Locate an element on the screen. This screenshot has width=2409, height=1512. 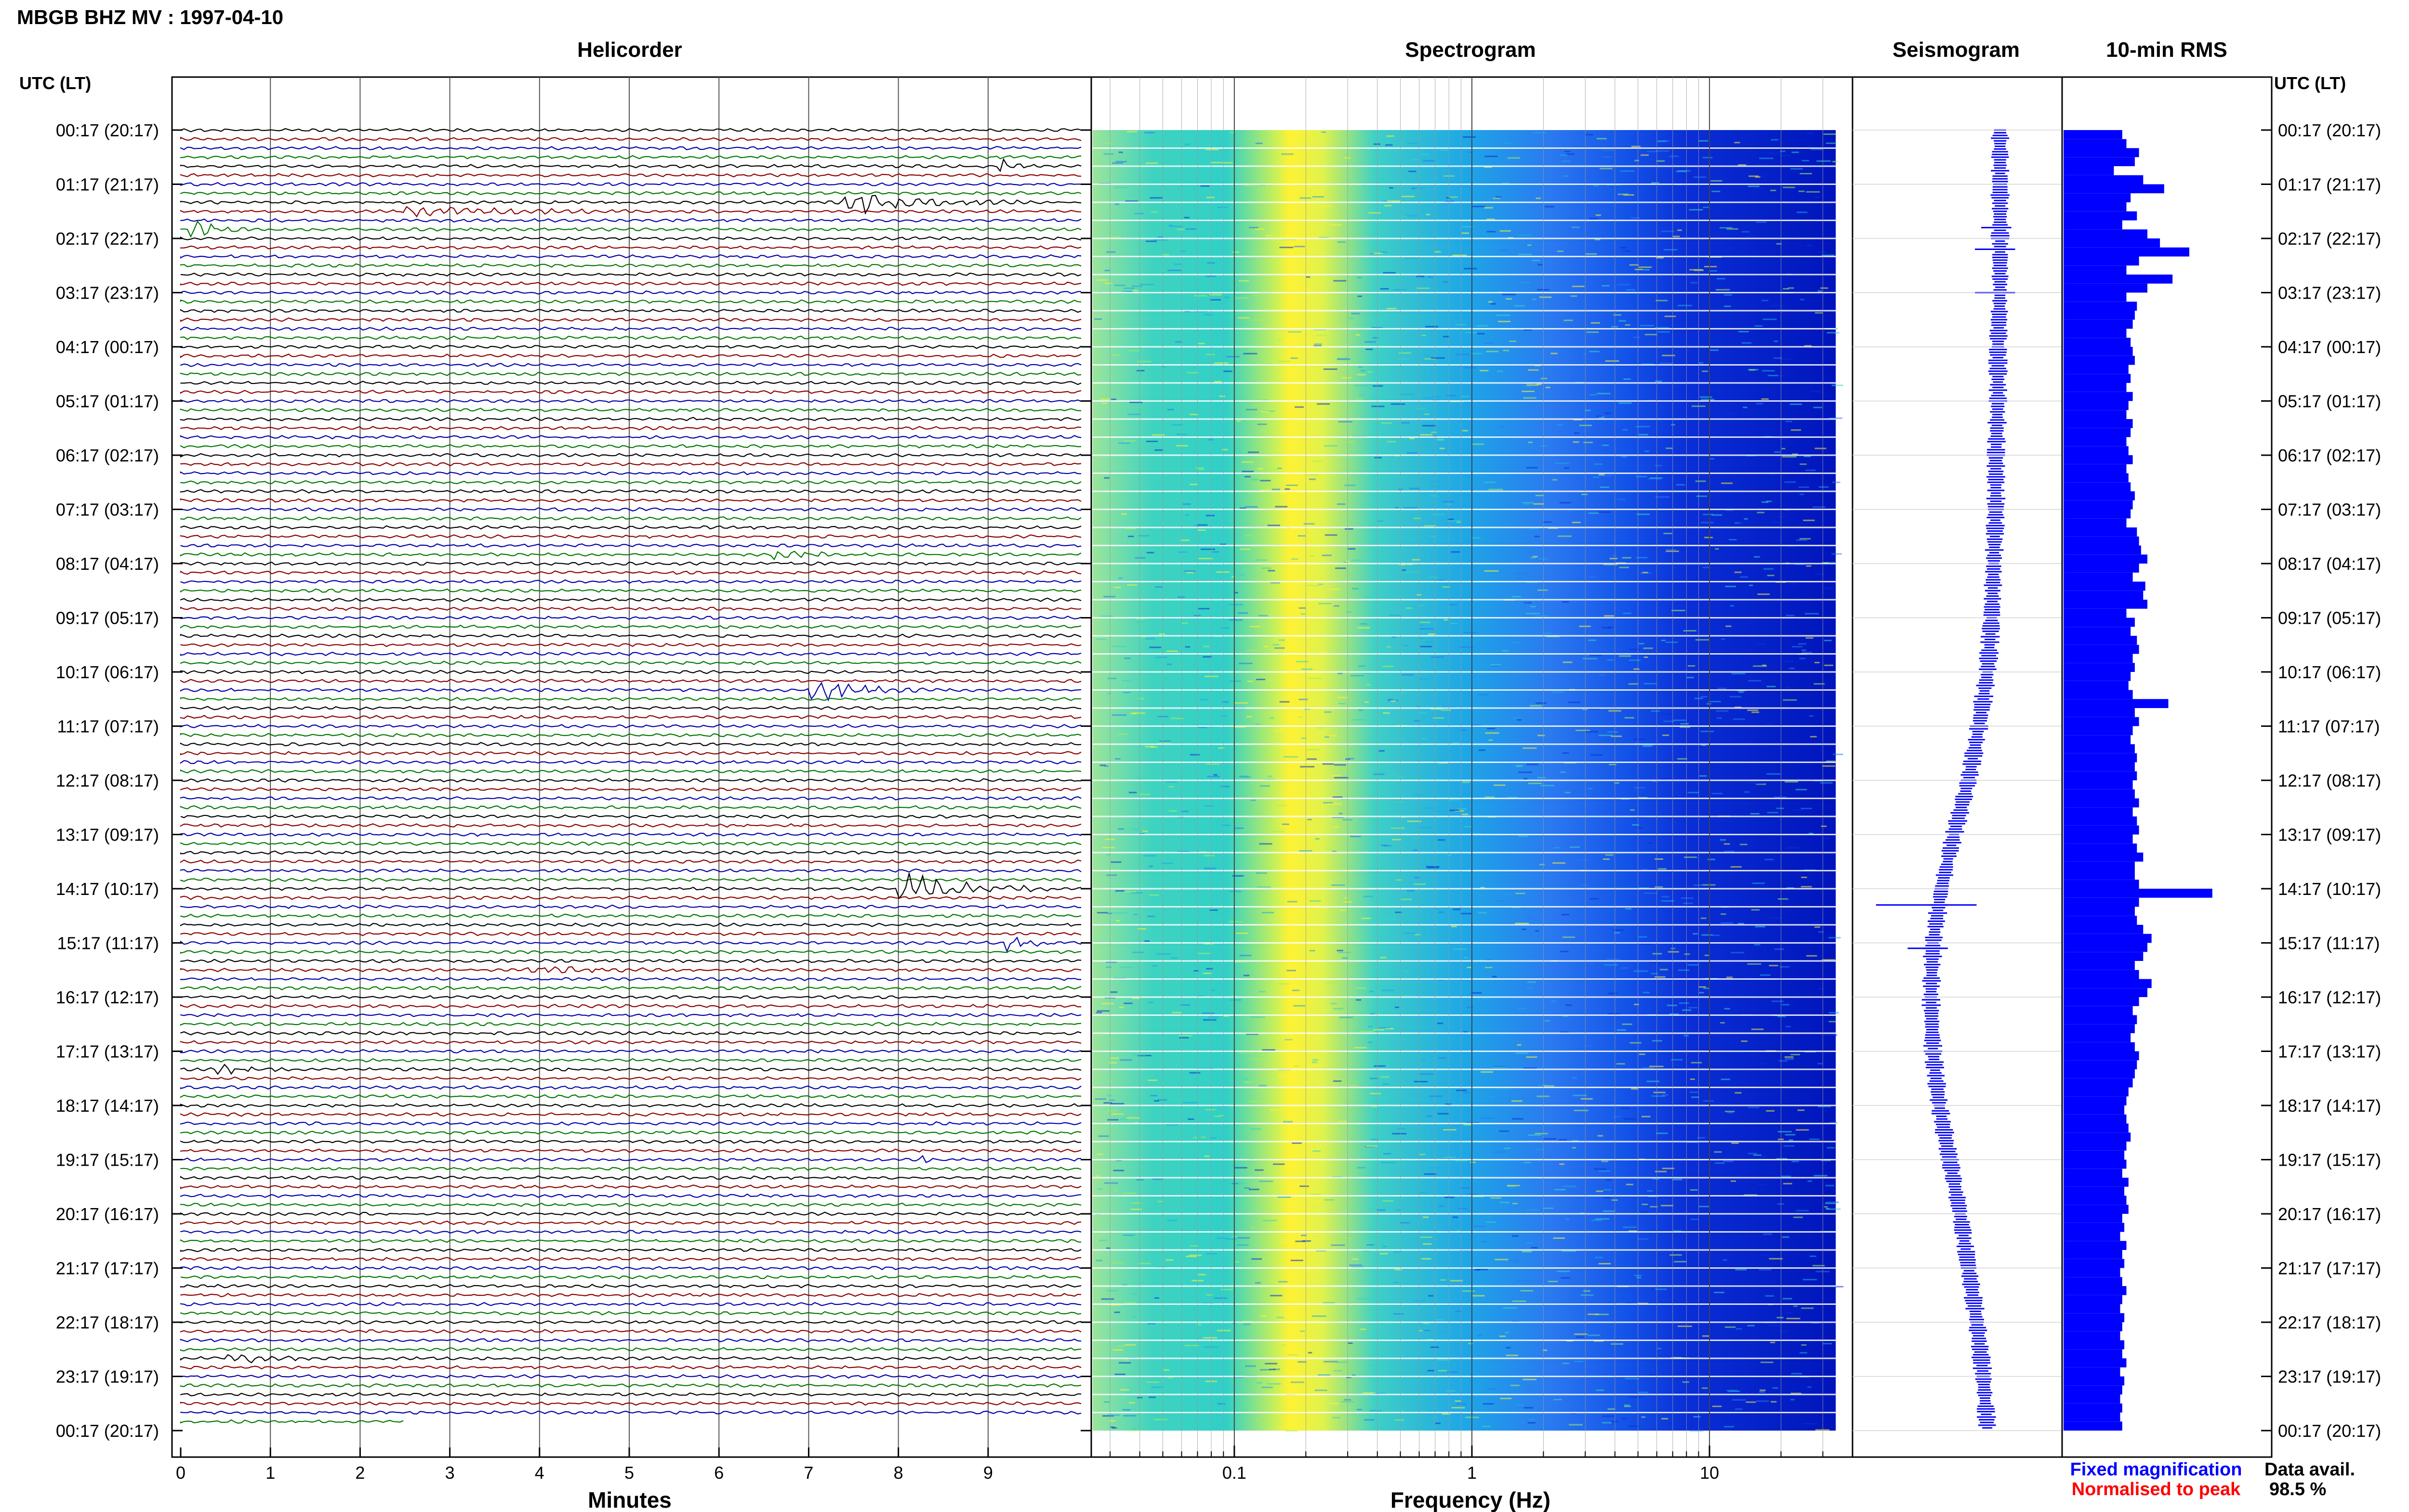
data-avail-value: 98.5 % is located at coordinates (2297, 1489).